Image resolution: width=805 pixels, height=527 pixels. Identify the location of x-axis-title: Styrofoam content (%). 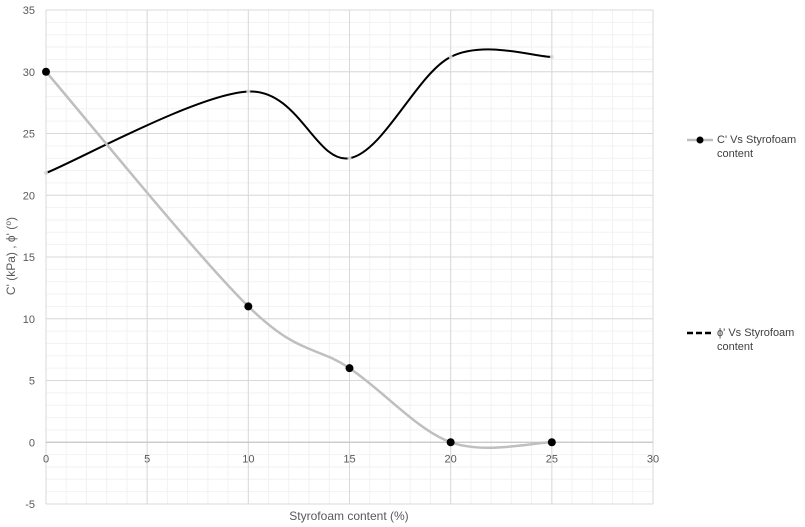
(348, 516).